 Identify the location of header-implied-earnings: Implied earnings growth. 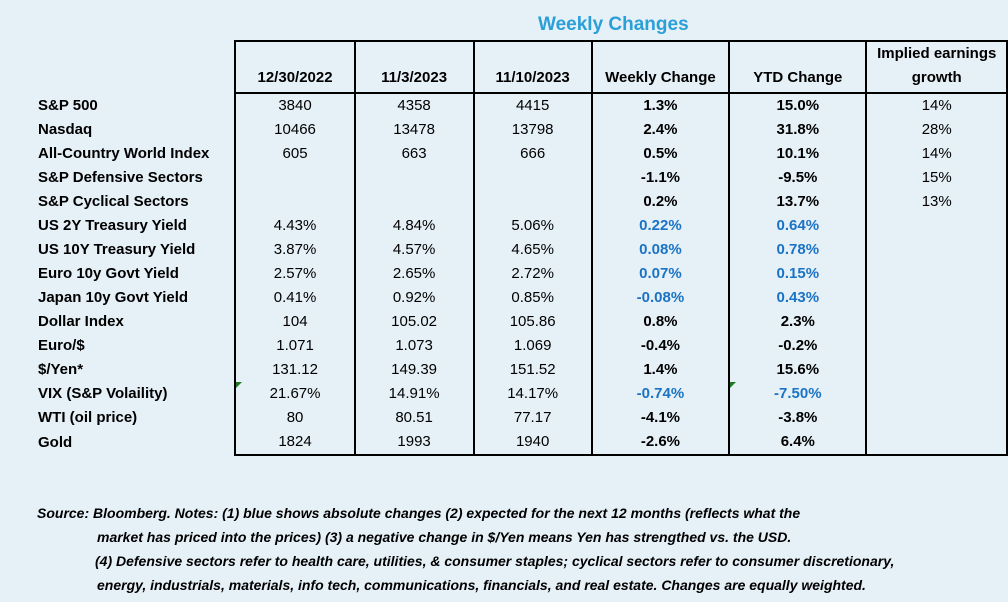
(936, 66).